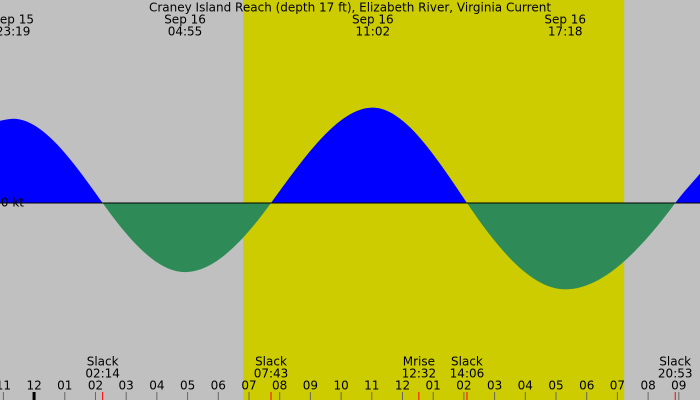 This screenshot has height=400, width=700. I want to click on event-time: 14:06, so click(467, 374).